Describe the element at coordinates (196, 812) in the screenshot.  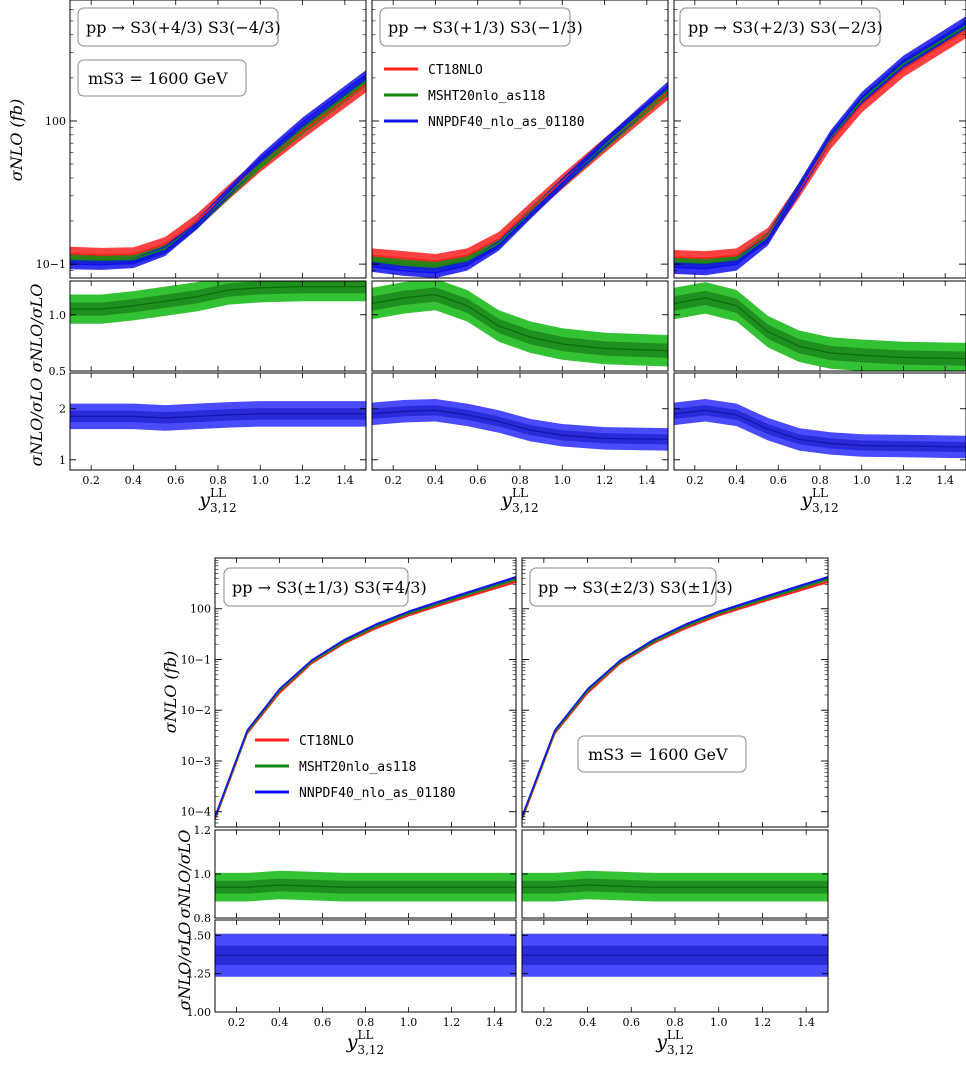
I see `y-tick-label-3-0: 10−4` at that location.